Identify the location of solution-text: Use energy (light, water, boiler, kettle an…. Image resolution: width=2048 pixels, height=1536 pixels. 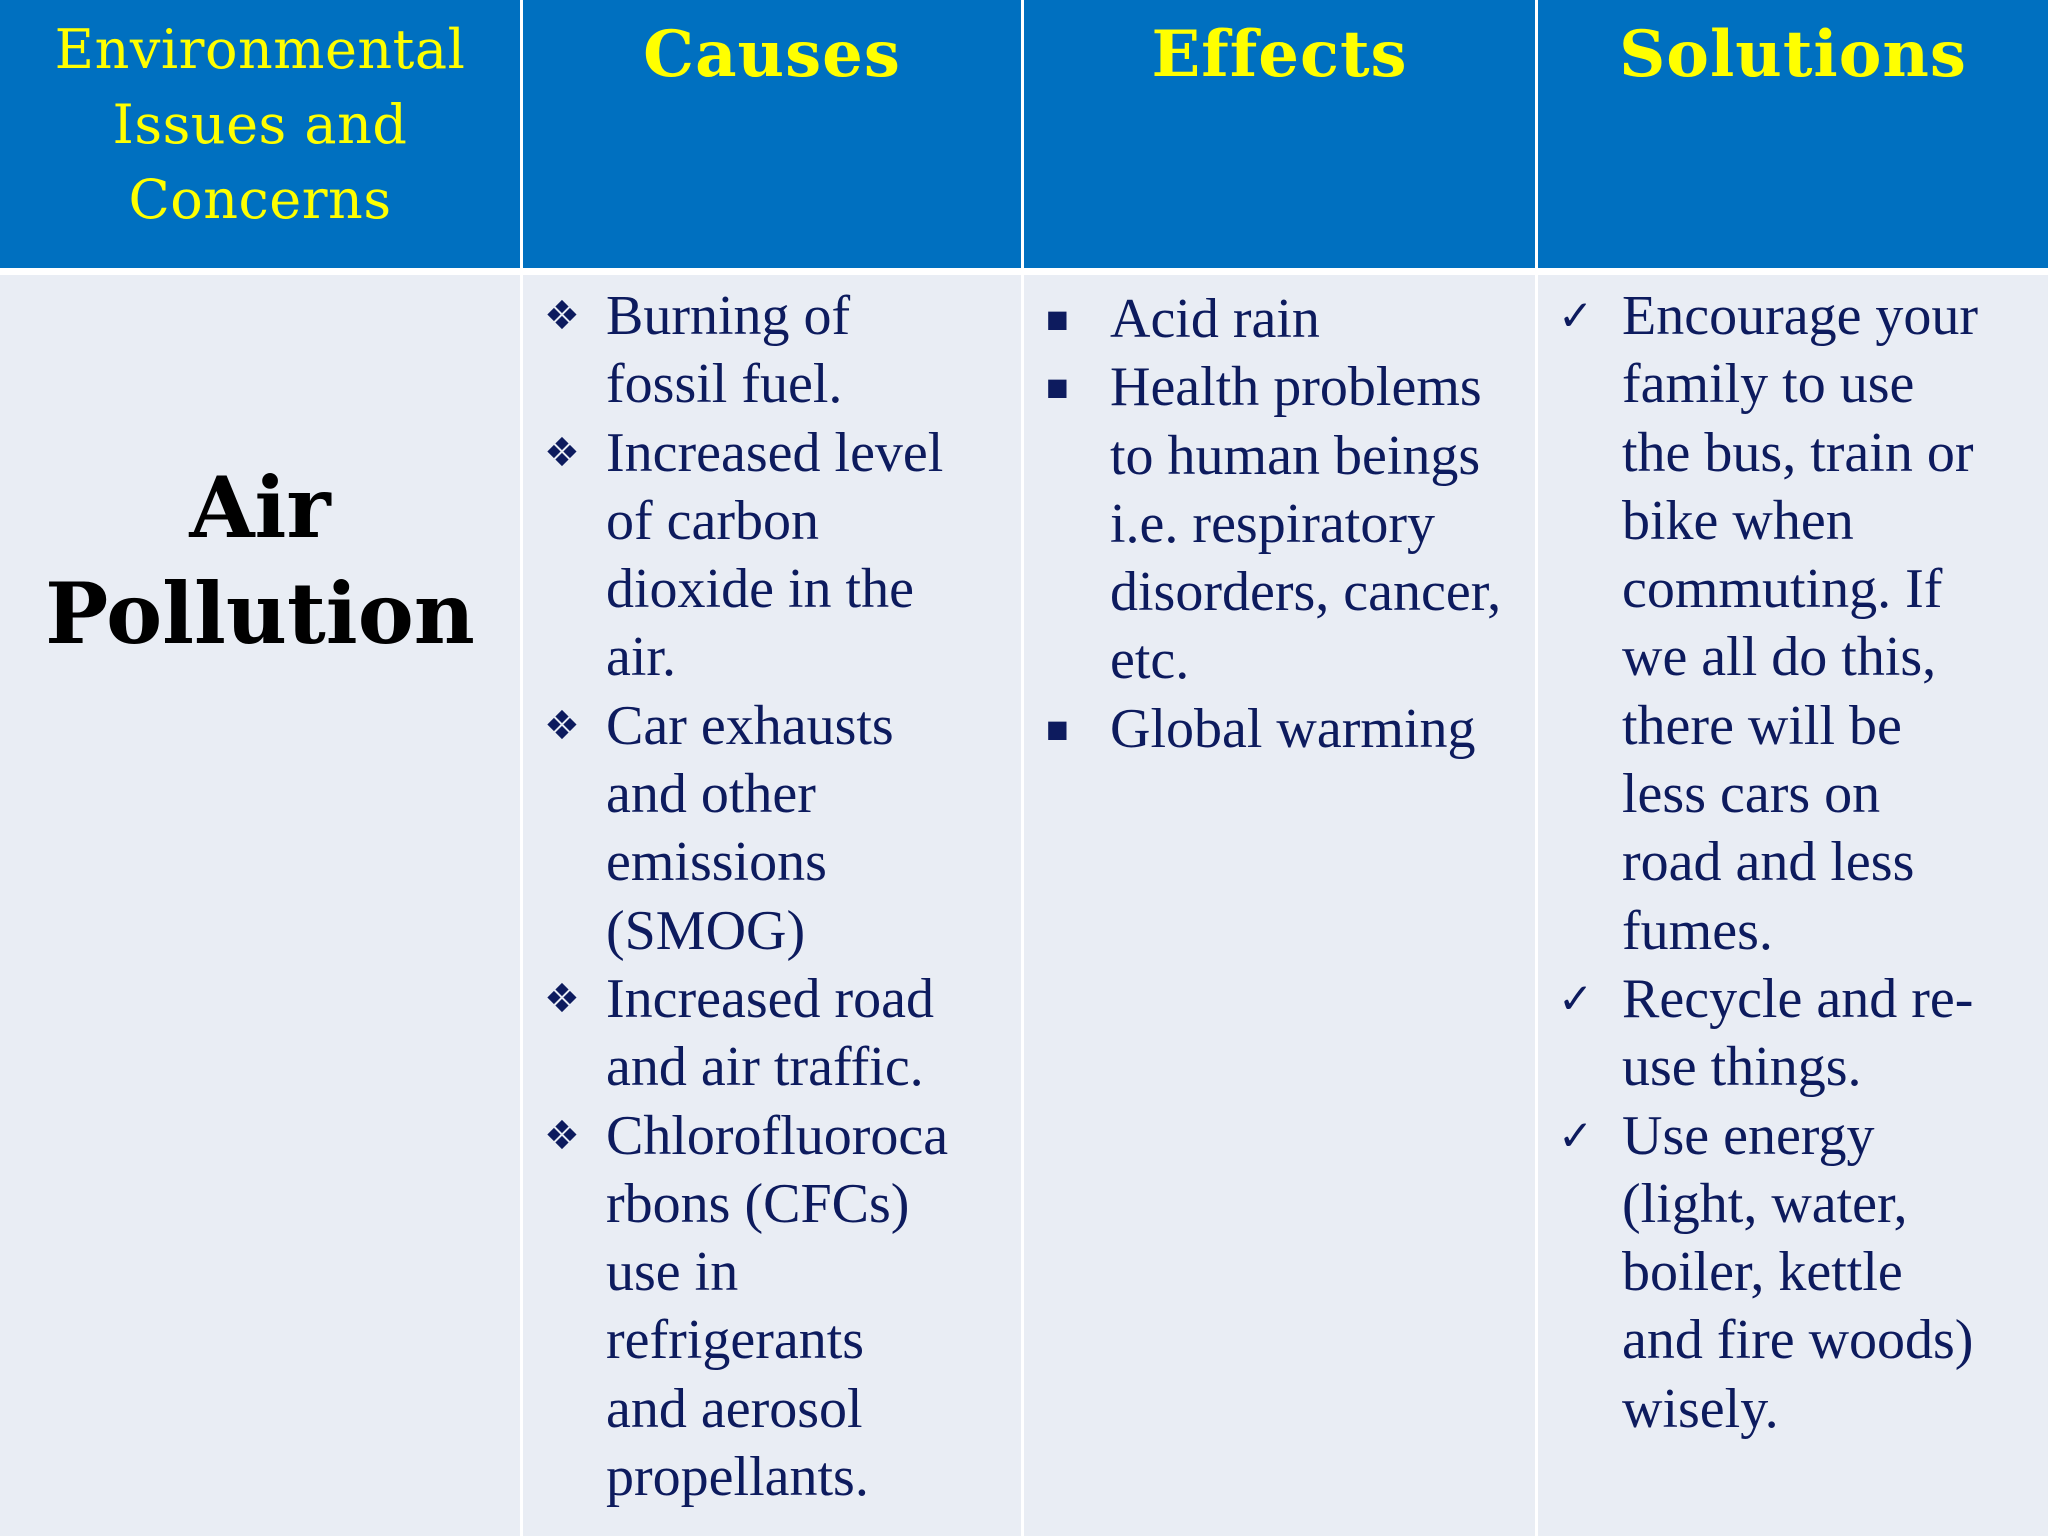
(1798, 1272).